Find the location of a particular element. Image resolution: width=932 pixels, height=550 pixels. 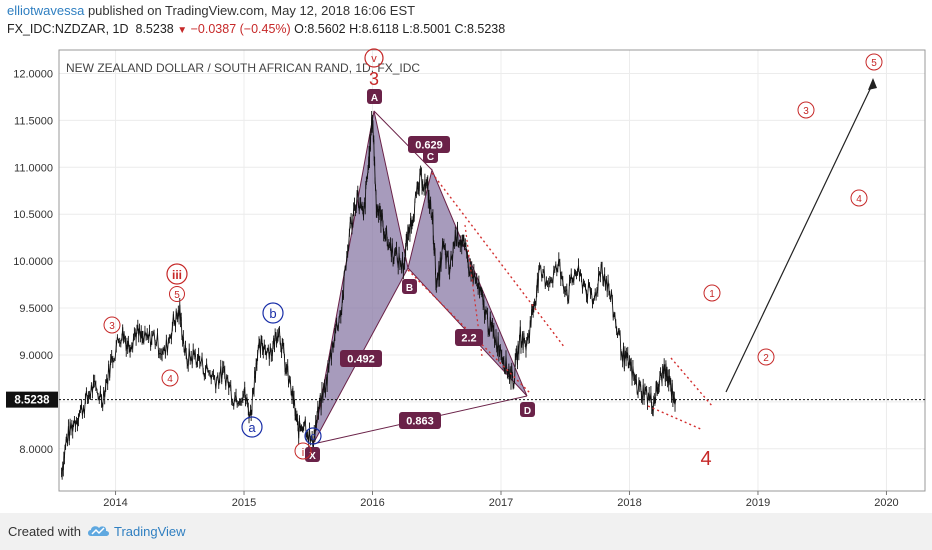

ohlc-values: O:8.5602 H:8.6118 L:8.5001 C:8.5238 is located at coordinates (400, 29).